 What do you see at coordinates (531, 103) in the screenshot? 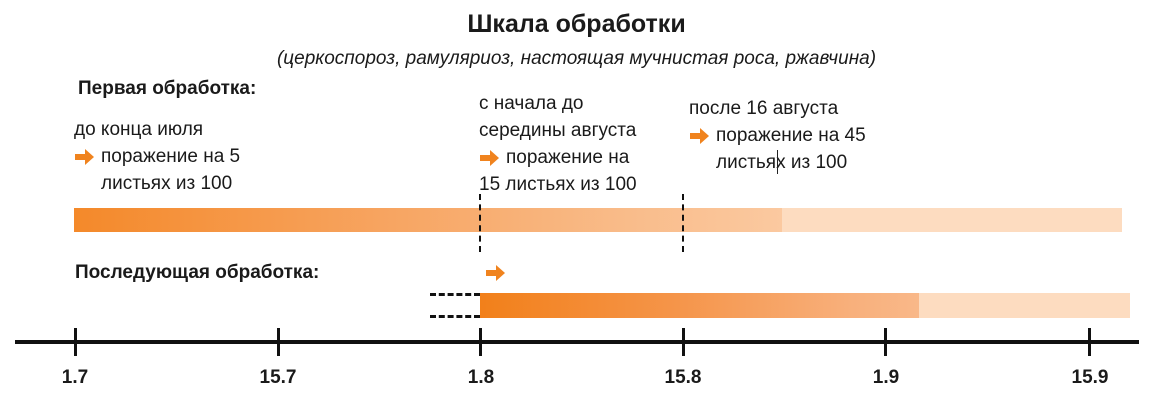
I see `period-2-when-line1: с начала до` at bounding box center [531, 103].